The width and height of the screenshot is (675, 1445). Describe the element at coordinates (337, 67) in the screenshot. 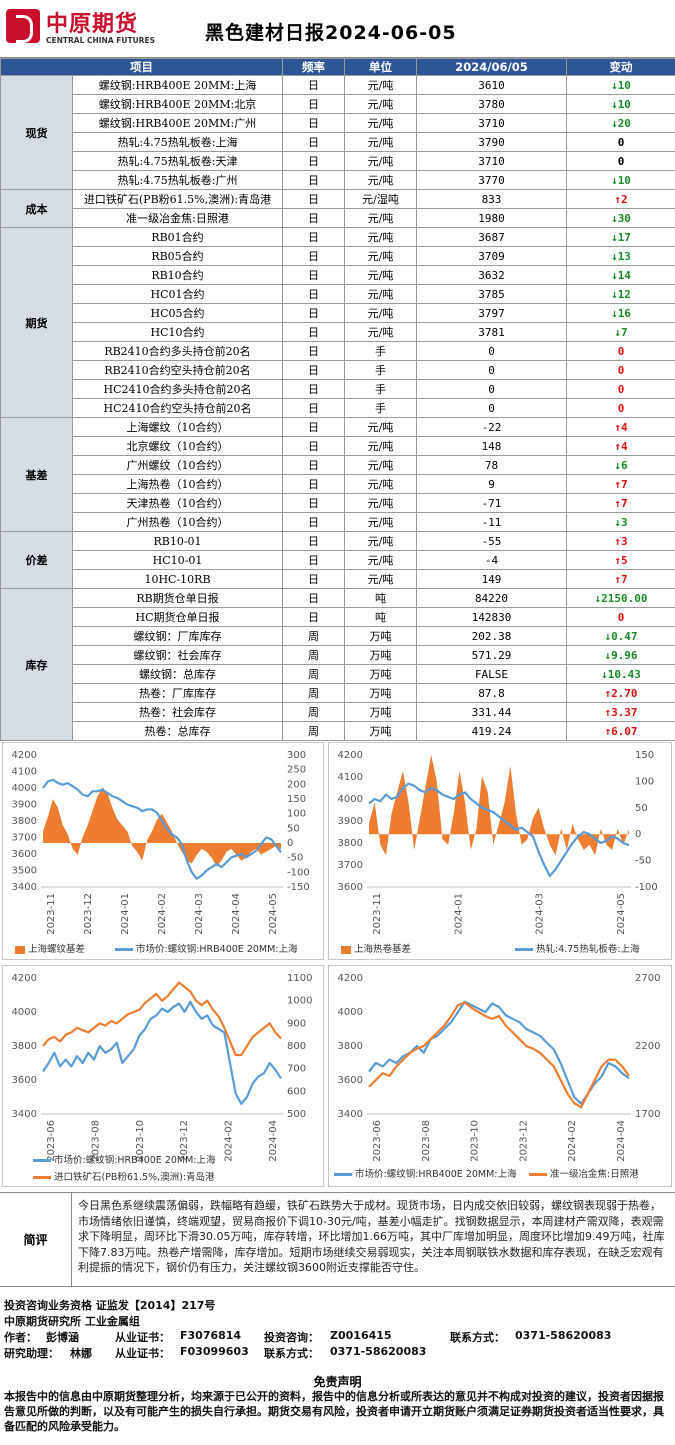

I see `table-header-row: 项目 频率 单位 2024/06/05 变动` at that location.